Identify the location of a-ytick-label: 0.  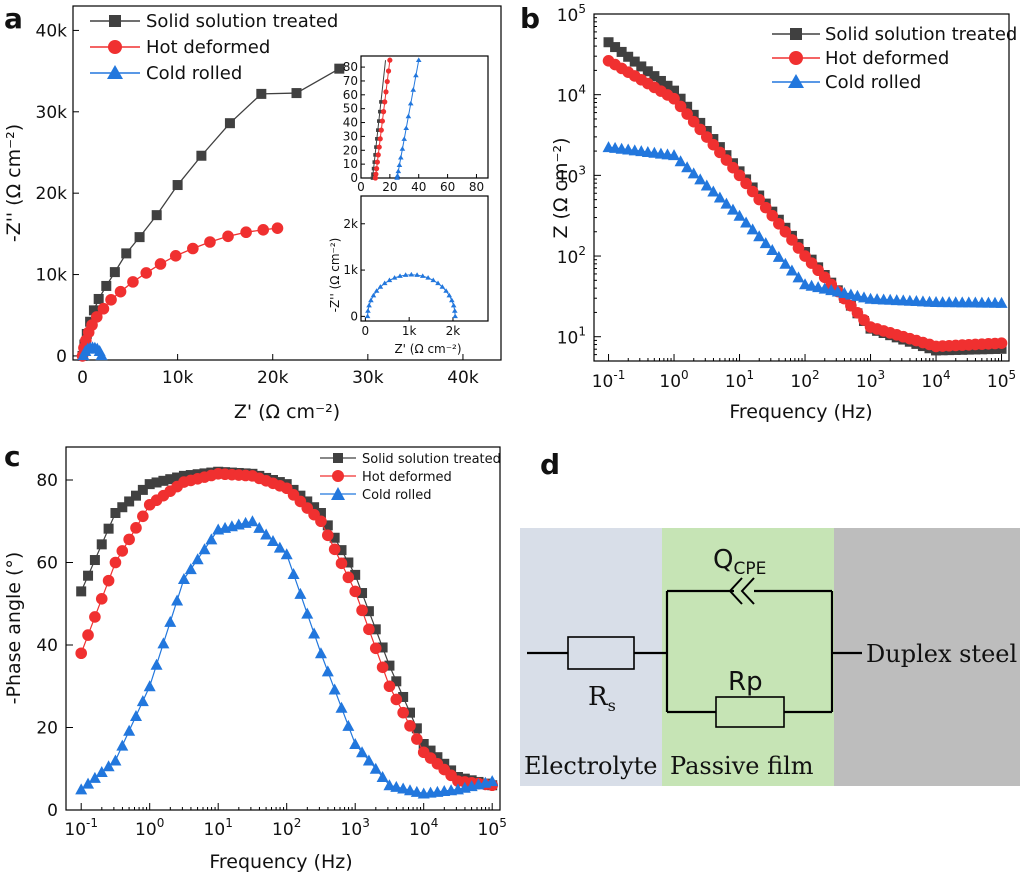
(61, 357).